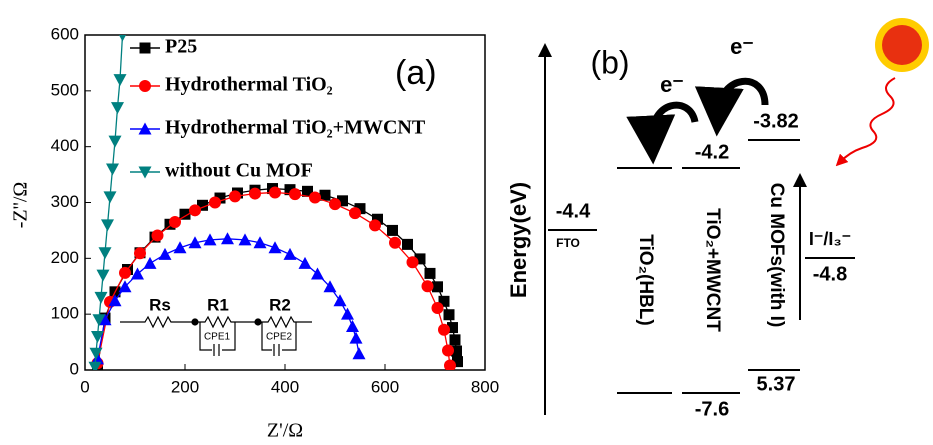  Describe the element at coordinates (74, 368) in the screenshot. I see `y-tick-label: 0` at that location.